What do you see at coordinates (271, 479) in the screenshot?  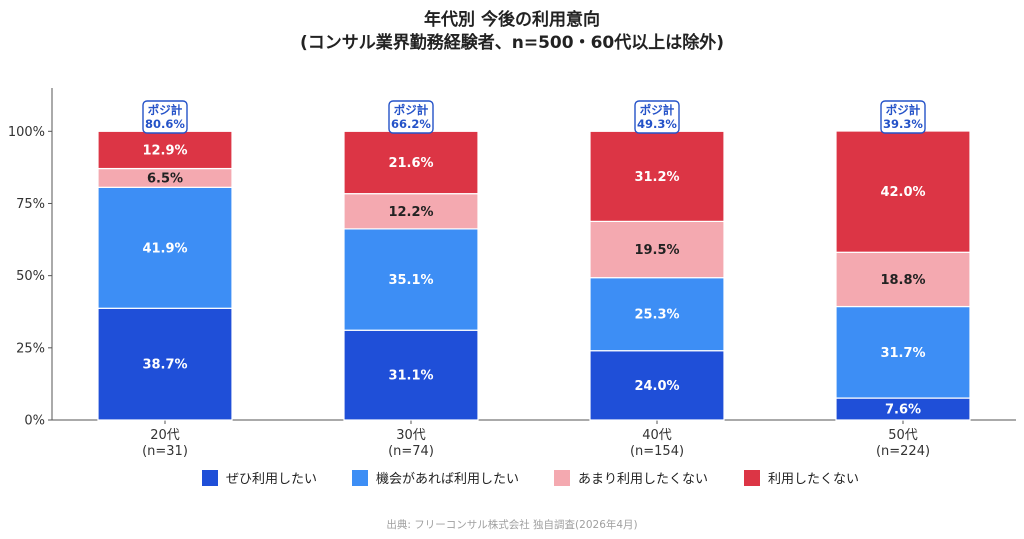 I see `legend-entry: ぜひ利用したい` at bounding box center [271, 479].